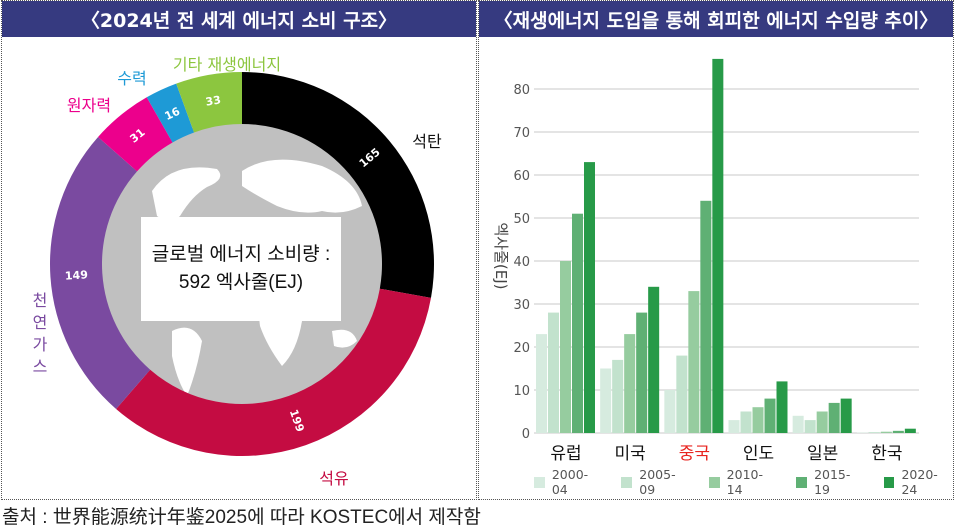  What do you see at coordinates (427, 141) in the screenshot?
I see `donut-category-label: 석탄` at bounding box center [427, 141].